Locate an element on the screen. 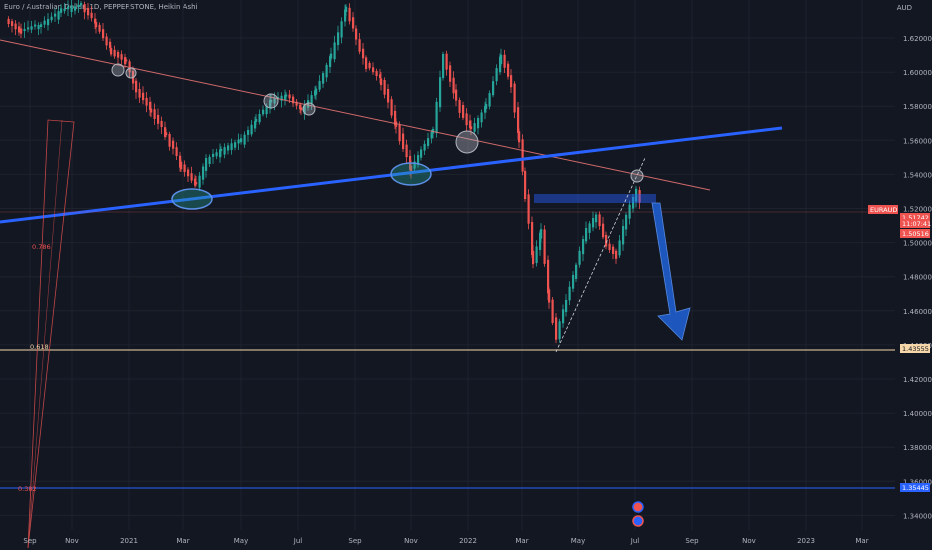 The image size is (932, 550). price-tick-label: 1.50000 is located at coordinates (917, 244).